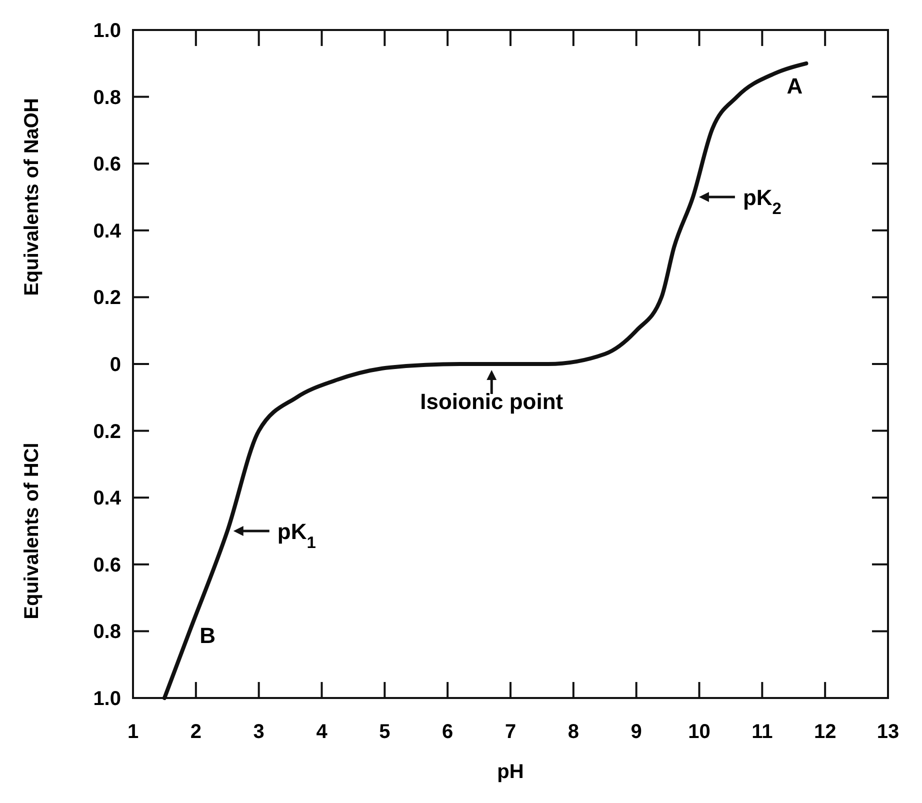 The height and width of the screenshot is (803, 922). I want to click on x-tick-label: 4, so click(322, 732).